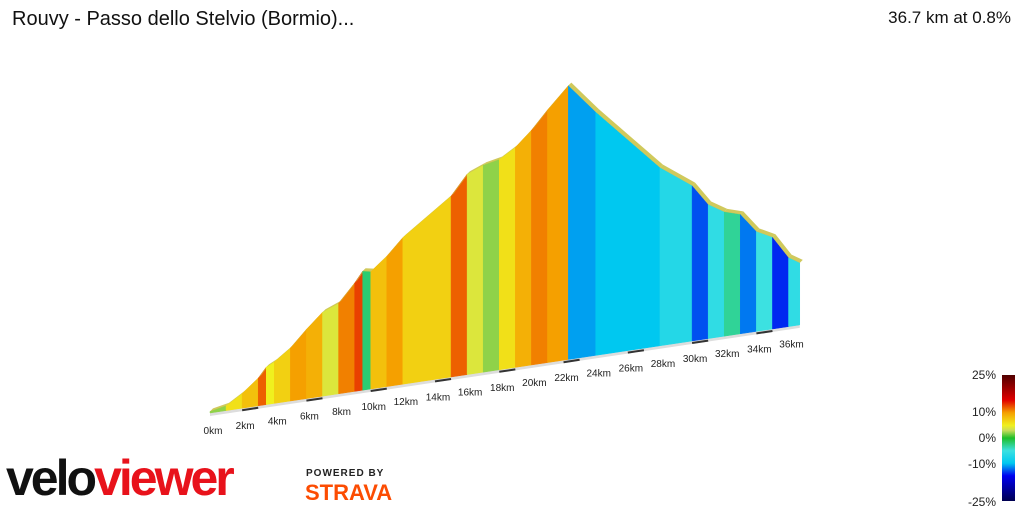 The height and width of the screenshot is (512, 1024). Describe the element at coordinates (277, 421) in the screenshot. I see `x-tick-label: 4km` at that location.